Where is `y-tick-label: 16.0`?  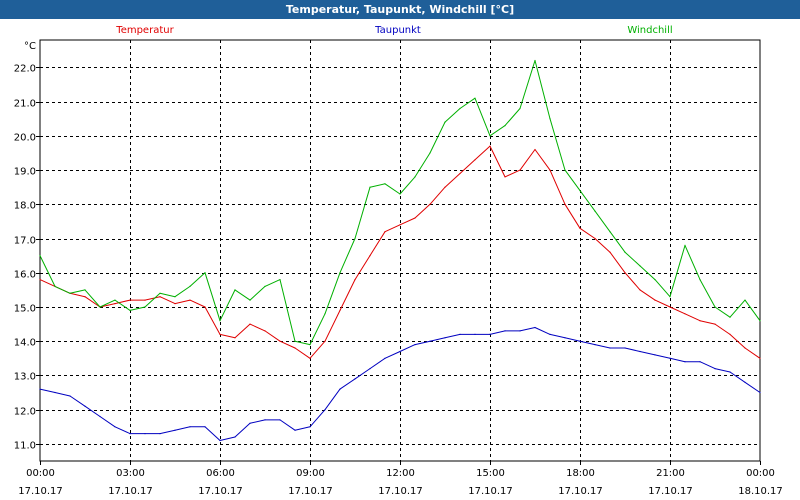
y-tick-label: 16.0 is located at coordinates (25, 275).